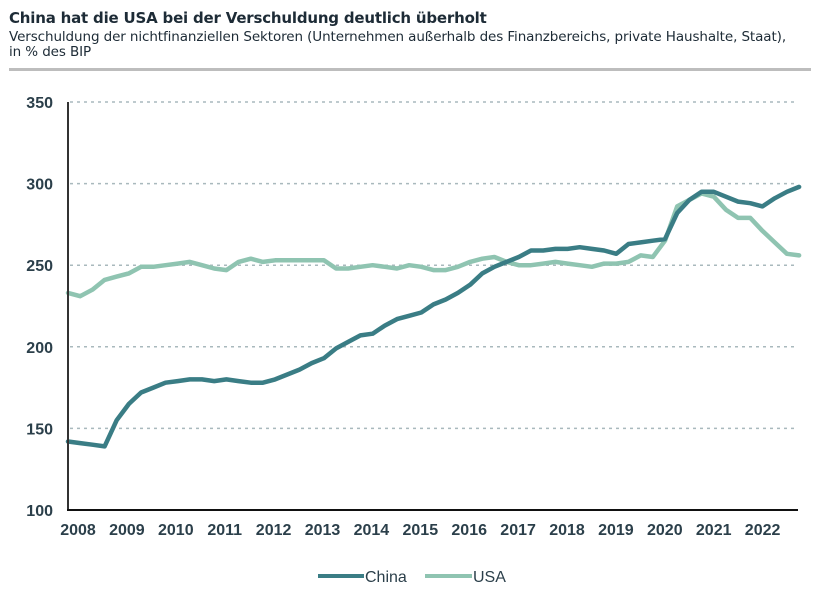 This screenshot has width=819, height=599. Describe the element at coordinates (386, 577) in the screenshot. I see `legend-label-china: China` at that location.